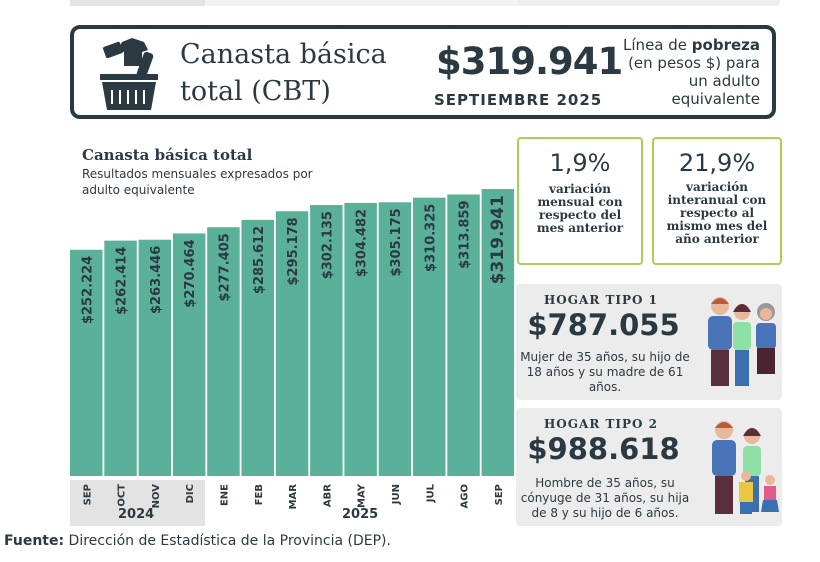 The image size is (820, 562). Describe the element at coordinates (465, 496) in the screenshot. I see `month-tick-label: AGO` at that location.